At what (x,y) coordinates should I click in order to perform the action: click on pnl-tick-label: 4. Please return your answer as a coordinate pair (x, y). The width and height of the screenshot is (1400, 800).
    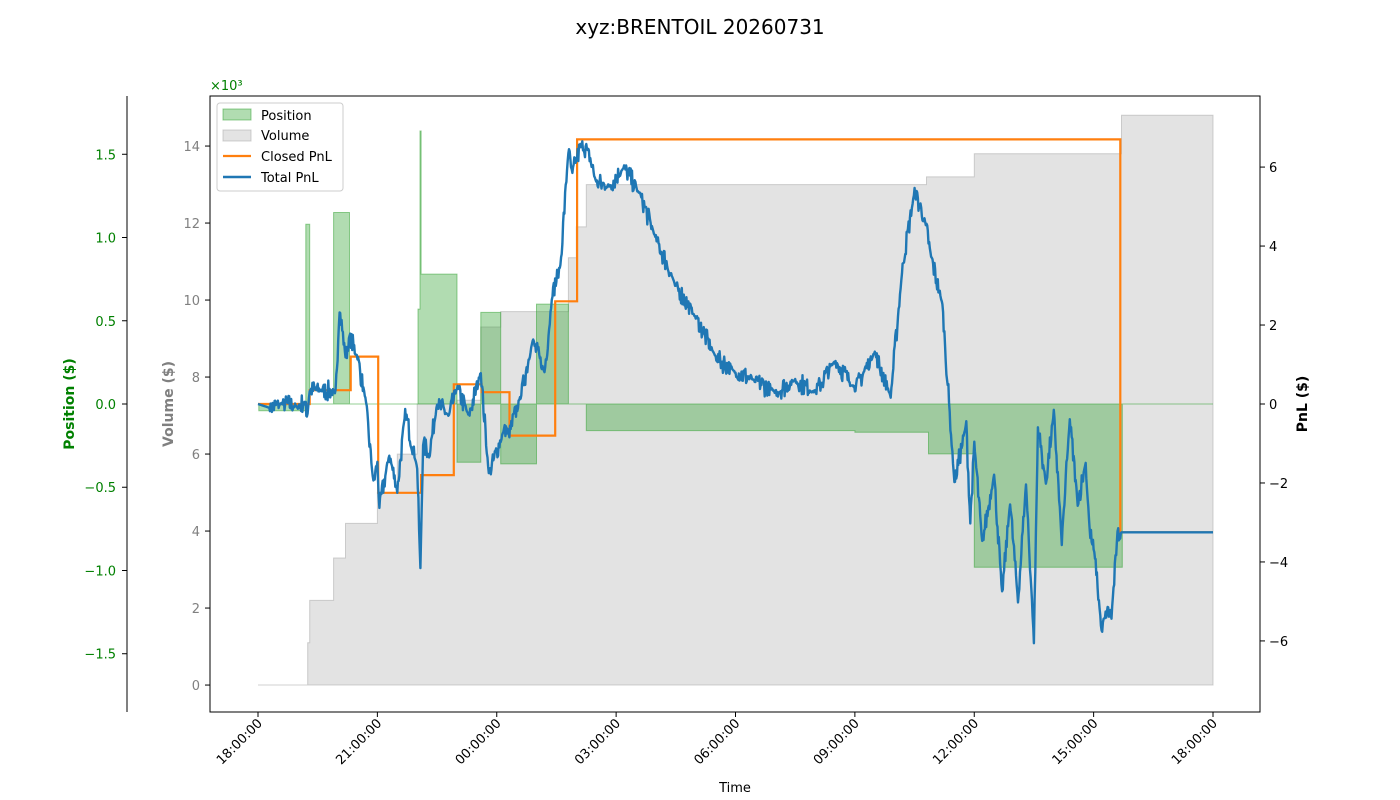
    Looking at the image, I should click on (1273, 247).